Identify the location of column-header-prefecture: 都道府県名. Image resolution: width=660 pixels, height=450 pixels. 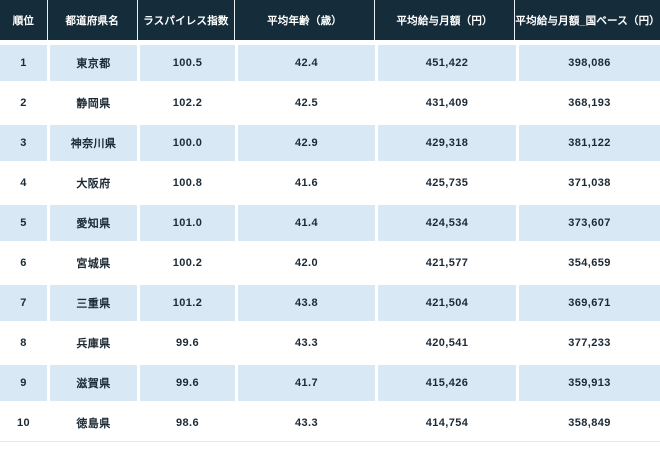
(91, 20).